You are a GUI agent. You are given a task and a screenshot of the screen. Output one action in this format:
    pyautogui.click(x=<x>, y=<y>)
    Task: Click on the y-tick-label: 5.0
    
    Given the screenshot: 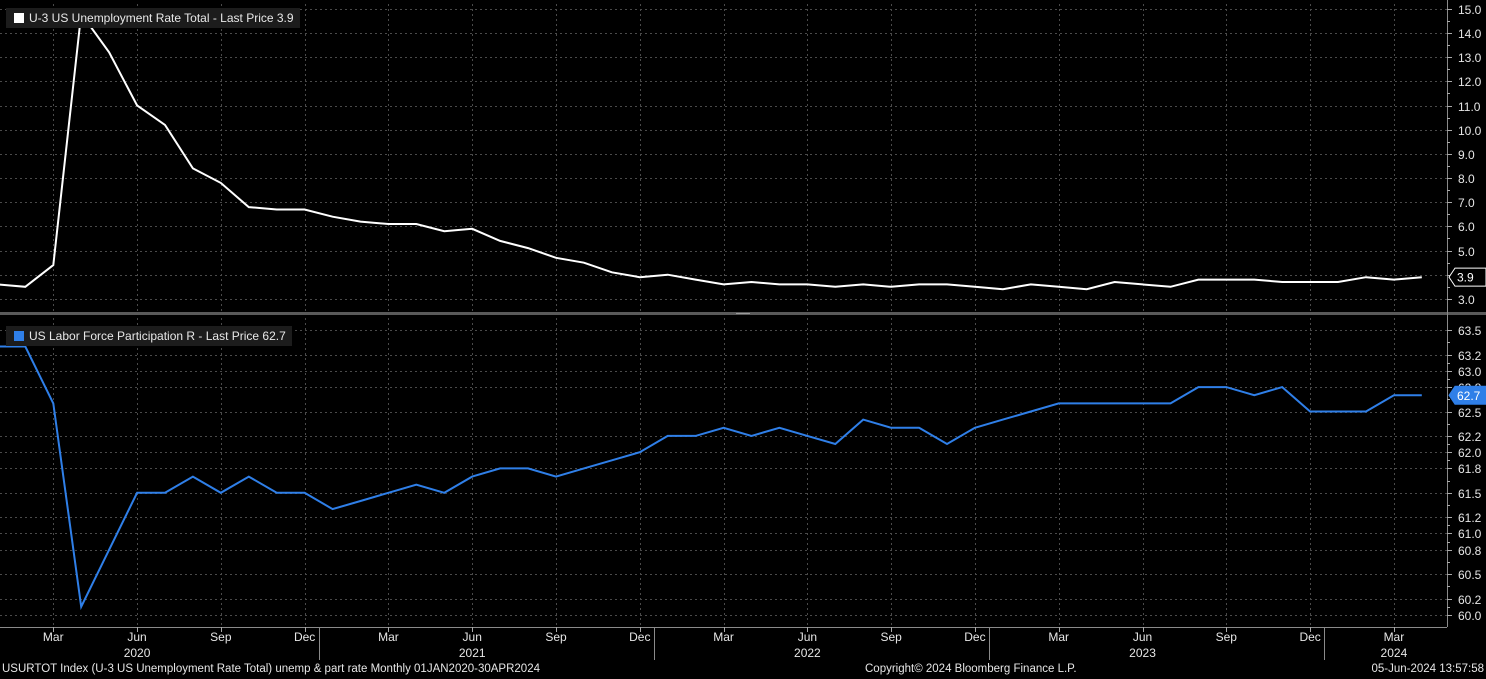 What is the action you would take?
    pyautogui.click(x=1466, y=252)
    